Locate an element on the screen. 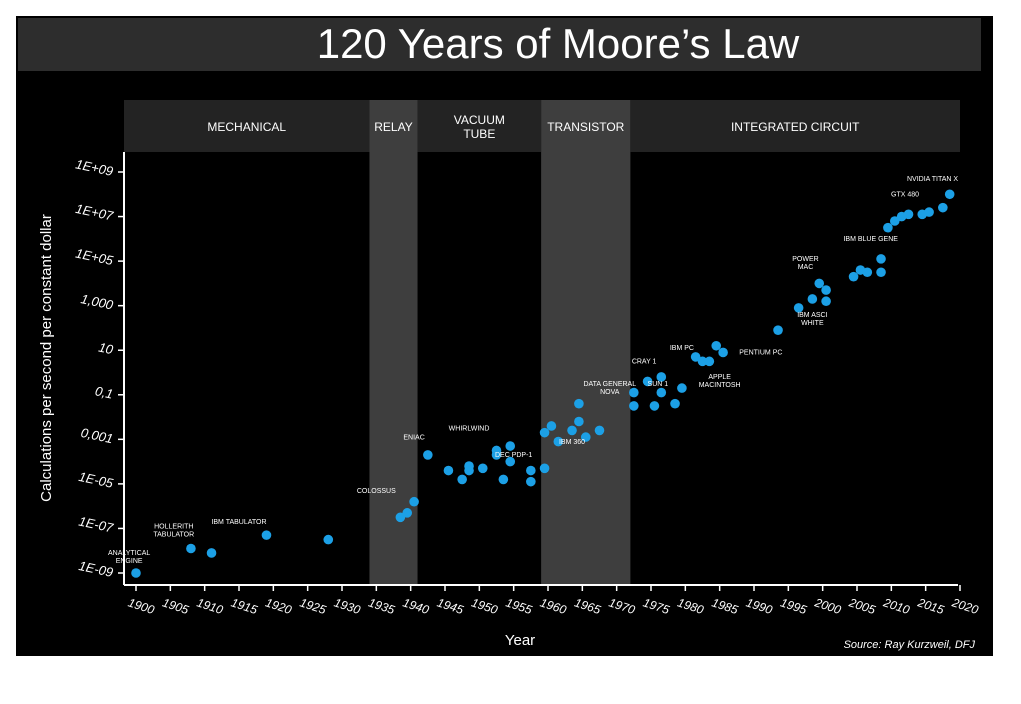 This screenshot has width=1021, height=704. y-tick-label-7: 1E-05 is located at coordinates (96, 480).